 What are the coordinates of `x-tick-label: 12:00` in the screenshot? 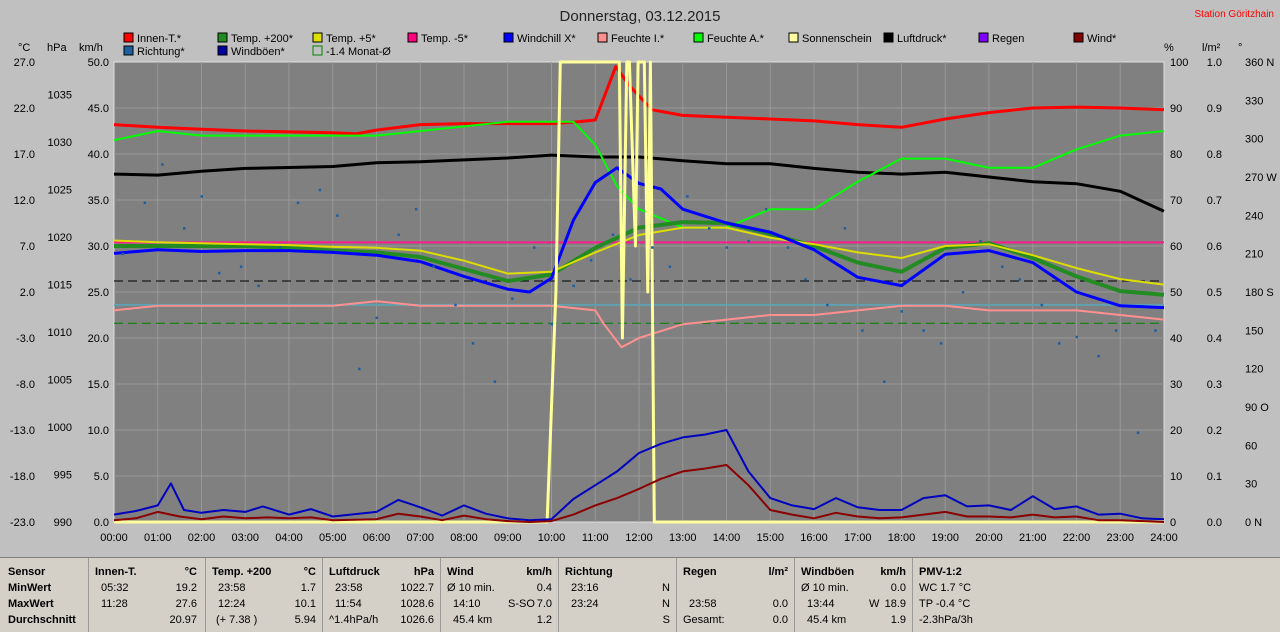 It's located at (639, 538).